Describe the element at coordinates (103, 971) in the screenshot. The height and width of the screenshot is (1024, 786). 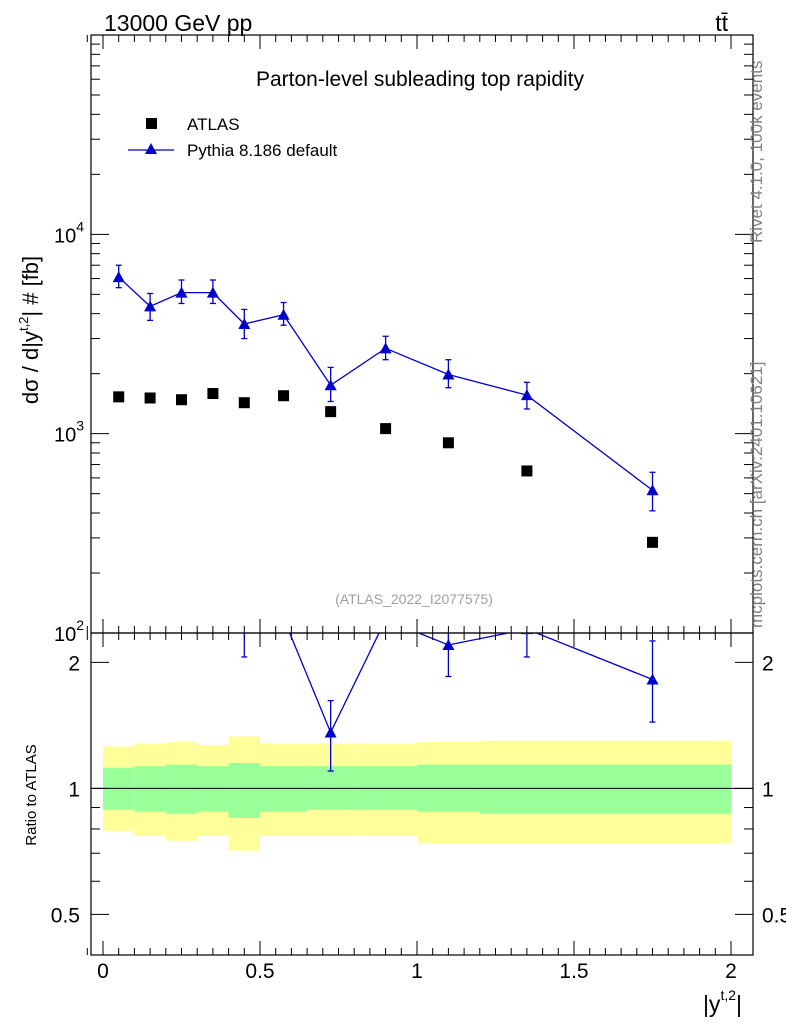
I see `ratio-xtick-label: 0` at that location.